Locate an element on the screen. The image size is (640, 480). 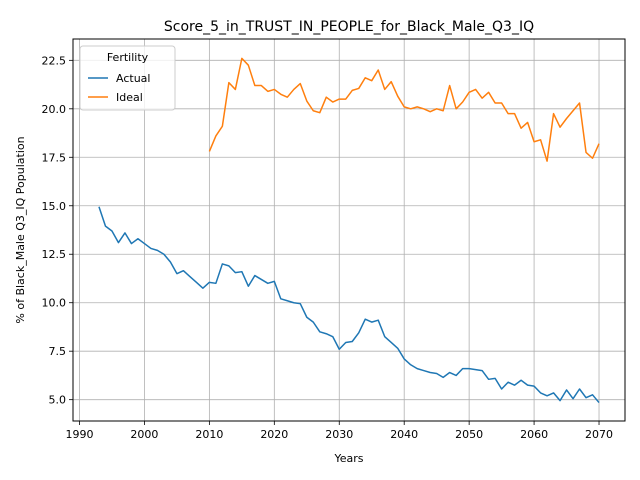
x-tick-label: 2040 is located at coordinates (404, 434).